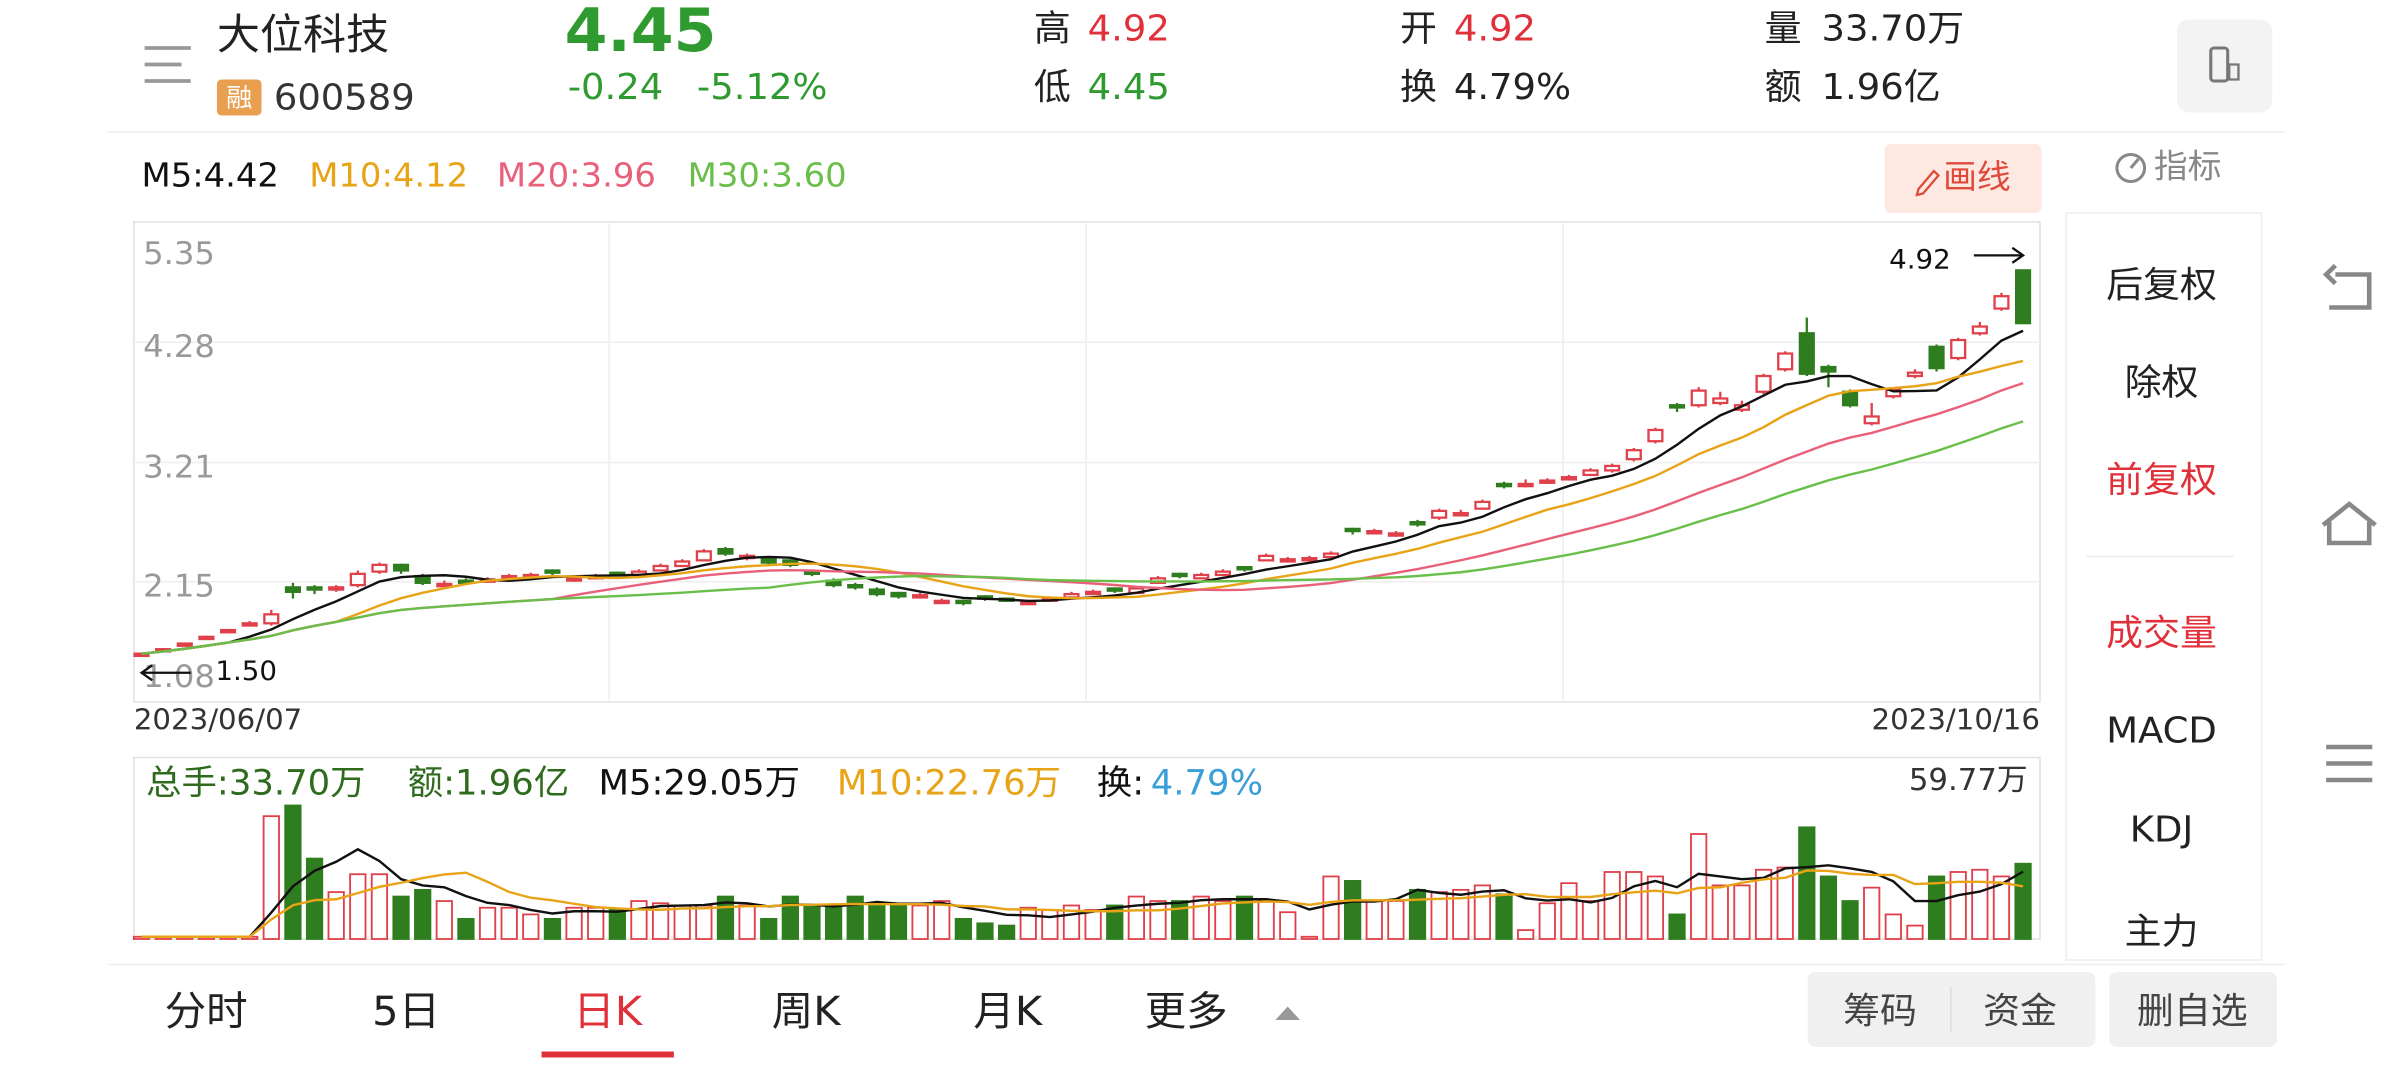  I want to click on volume-legend: M5:29.05万, so click(699, 783).